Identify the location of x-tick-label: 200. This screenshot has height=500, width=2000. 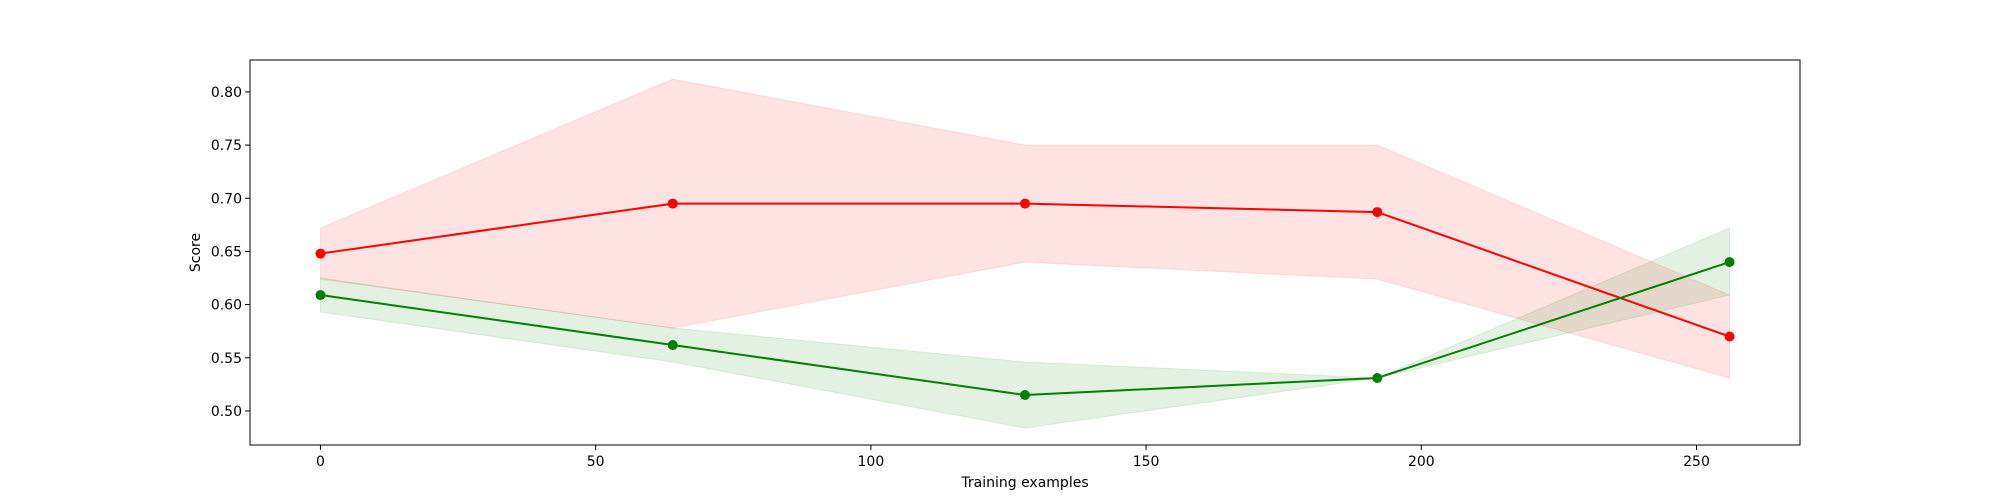
(1421, 462).